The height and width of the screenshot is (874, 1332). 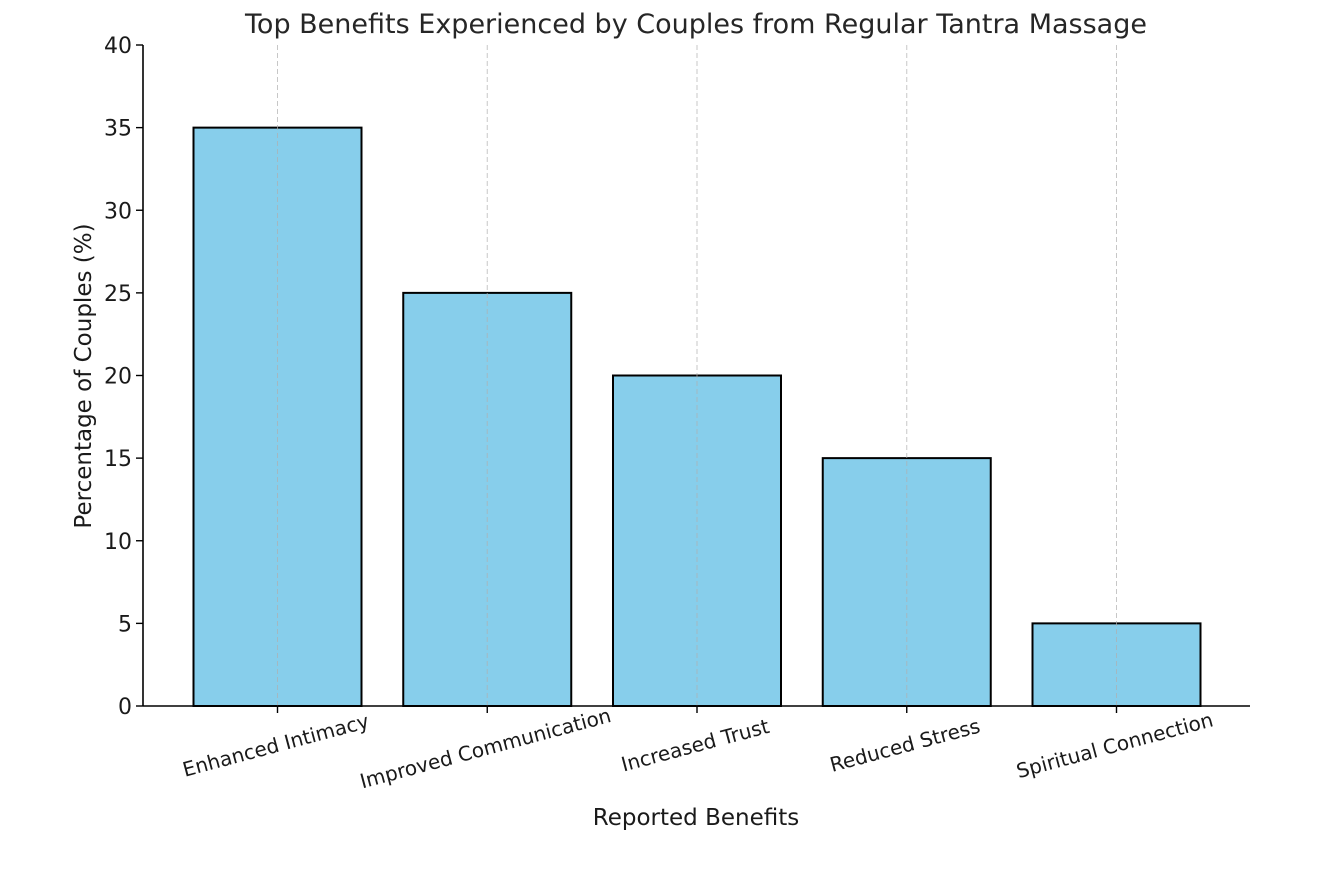 I want to click on y-tick-label: 20, so click(x=118, y=377).